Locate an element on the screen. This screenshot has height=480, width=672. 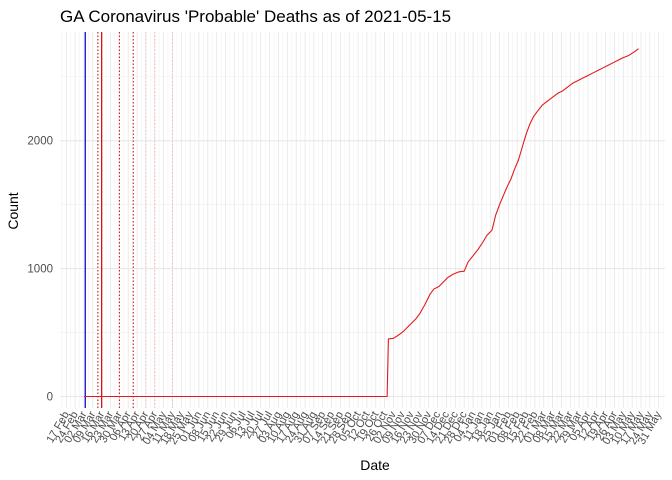
y-tick-label: 0 is located at coordinates (50, 397).